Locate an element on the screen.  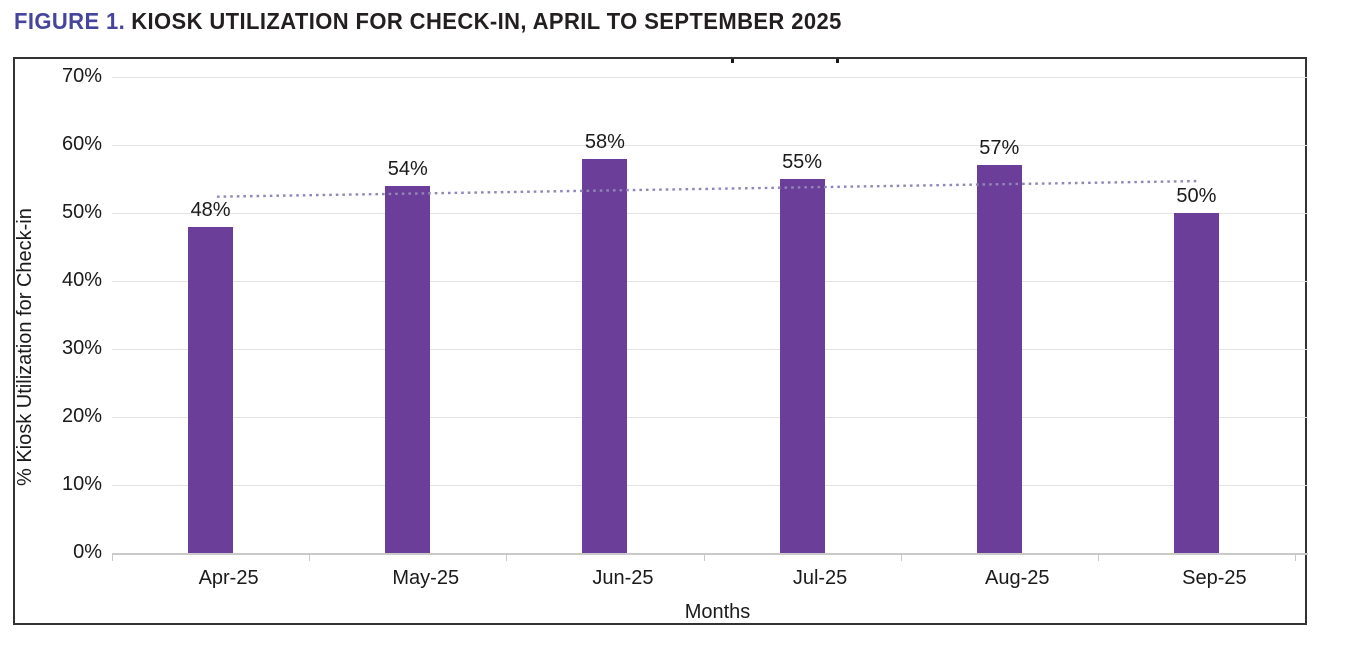
x-tick-label-may-25: May-25 is located at coordinates (426, 578).